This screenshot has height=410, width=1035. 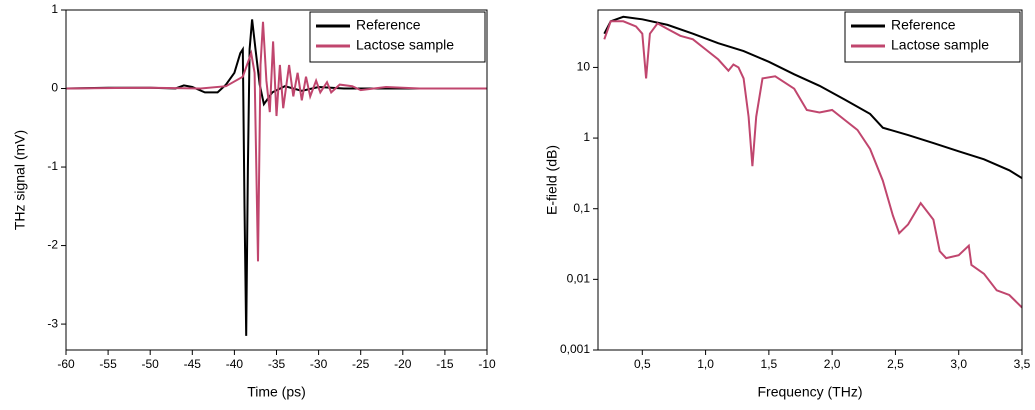 What do you see at coordinates (769, 364) in the screenshot?
I see `x-tick-label: 1,5` at bounding box center [769, 364].